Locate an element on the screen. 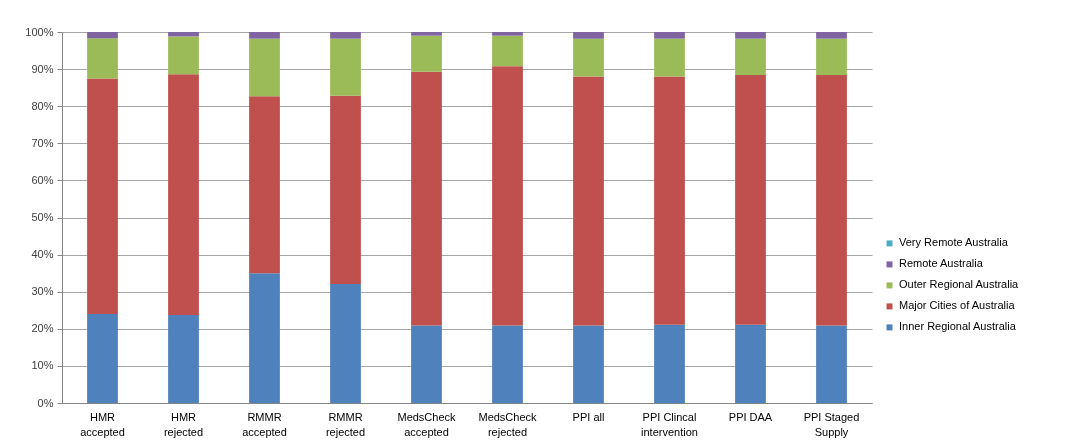 The width and height of the screenshot is (1087, 448). y-tick-label: 10% is located at coordinates (42, 365).